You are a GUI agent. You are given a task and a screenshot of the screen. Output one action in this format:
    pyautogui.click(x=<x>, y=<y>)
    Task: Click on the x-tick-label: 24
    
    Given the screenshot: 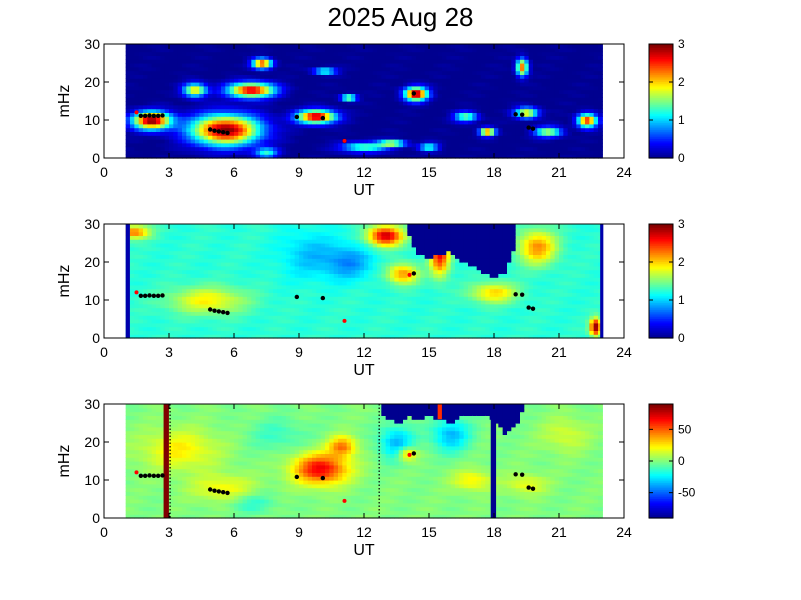 What is the action you would take?
    pyautogui.click(x=624, y=172)
    